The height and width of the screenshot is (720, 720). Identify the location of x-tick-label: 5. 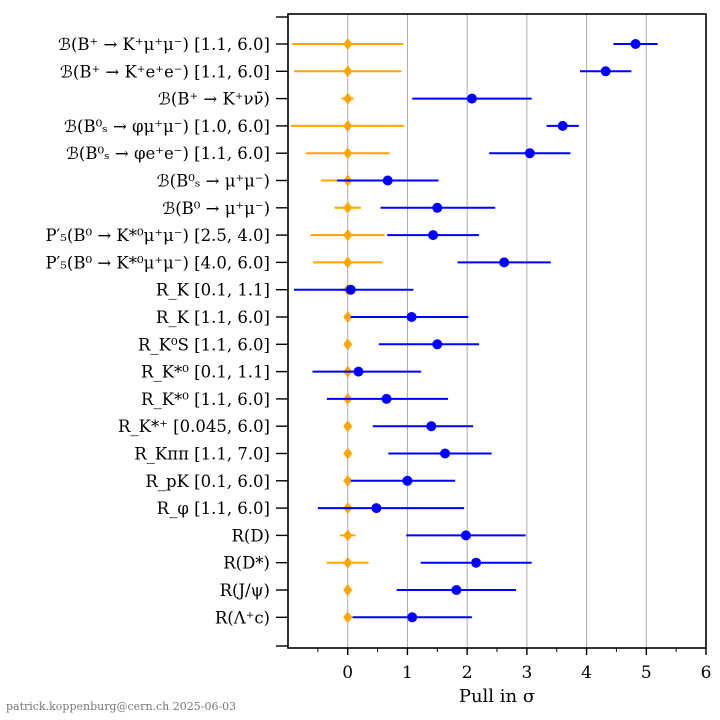
(646, 673).